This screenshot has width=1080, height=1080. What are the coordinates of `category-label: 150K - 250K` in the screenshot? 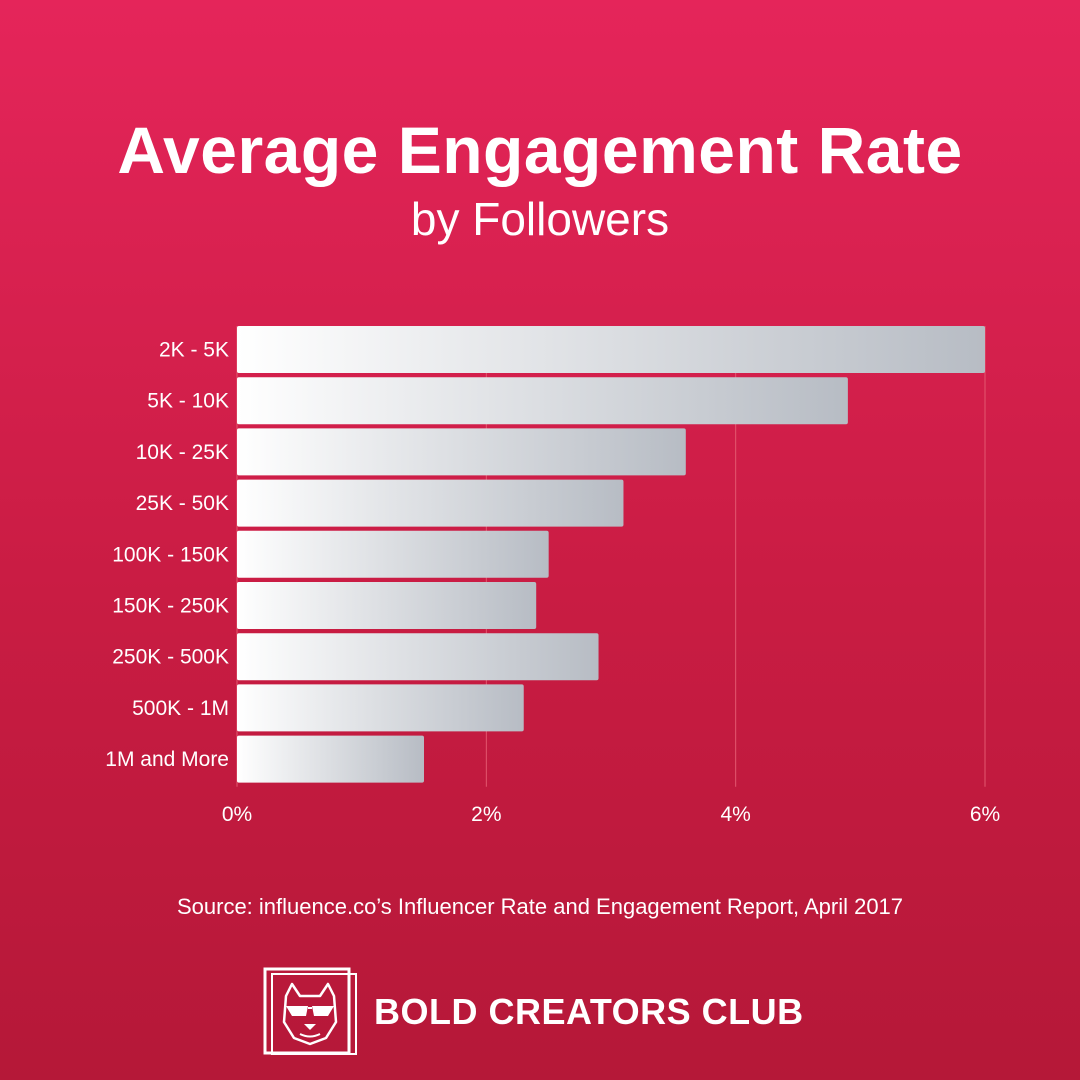 It's located at (170, 606).